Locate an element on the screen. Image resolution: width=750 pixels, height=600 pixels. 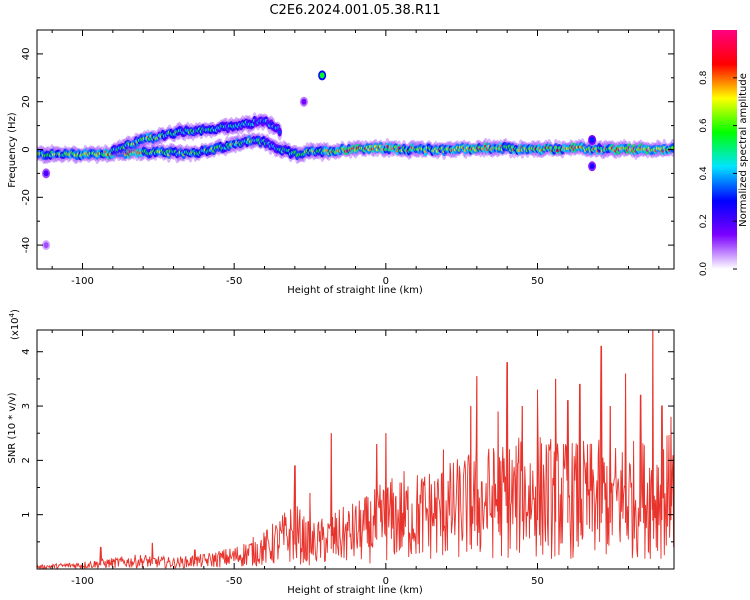
y-tick-label: 3 is located at coordinates (26, 406).